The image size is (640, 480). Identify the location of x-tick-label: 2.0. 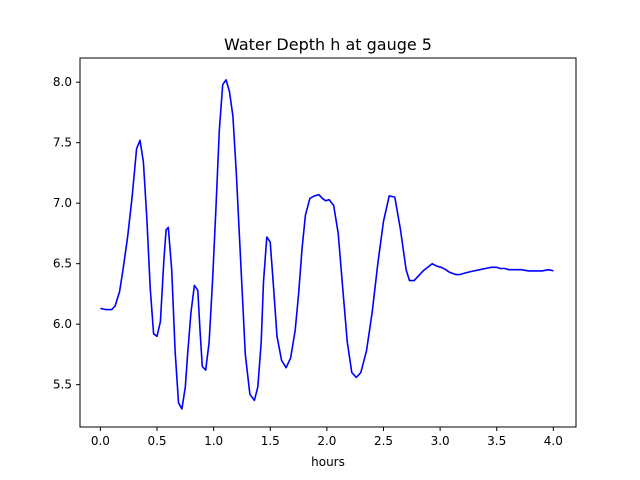
(326, 441).